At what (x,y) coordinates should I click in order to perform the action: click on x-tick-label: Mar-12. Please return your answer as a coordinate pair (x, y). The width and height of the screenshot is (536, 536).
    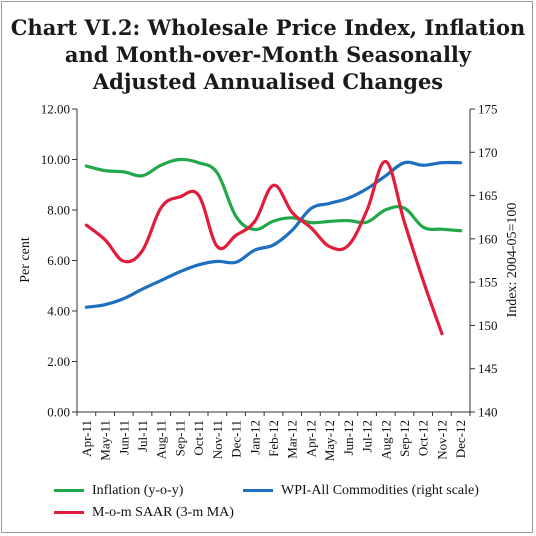
    Looking at the image, I should click on (292, 439).